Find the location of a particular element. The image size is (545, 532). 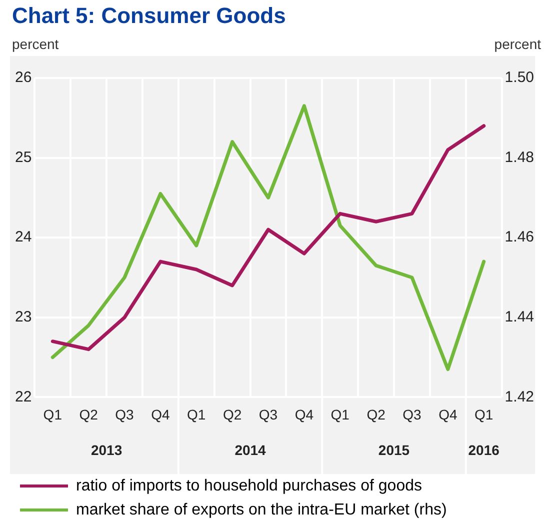

y-tick-label: 24 is located at coordinates (23, 237).